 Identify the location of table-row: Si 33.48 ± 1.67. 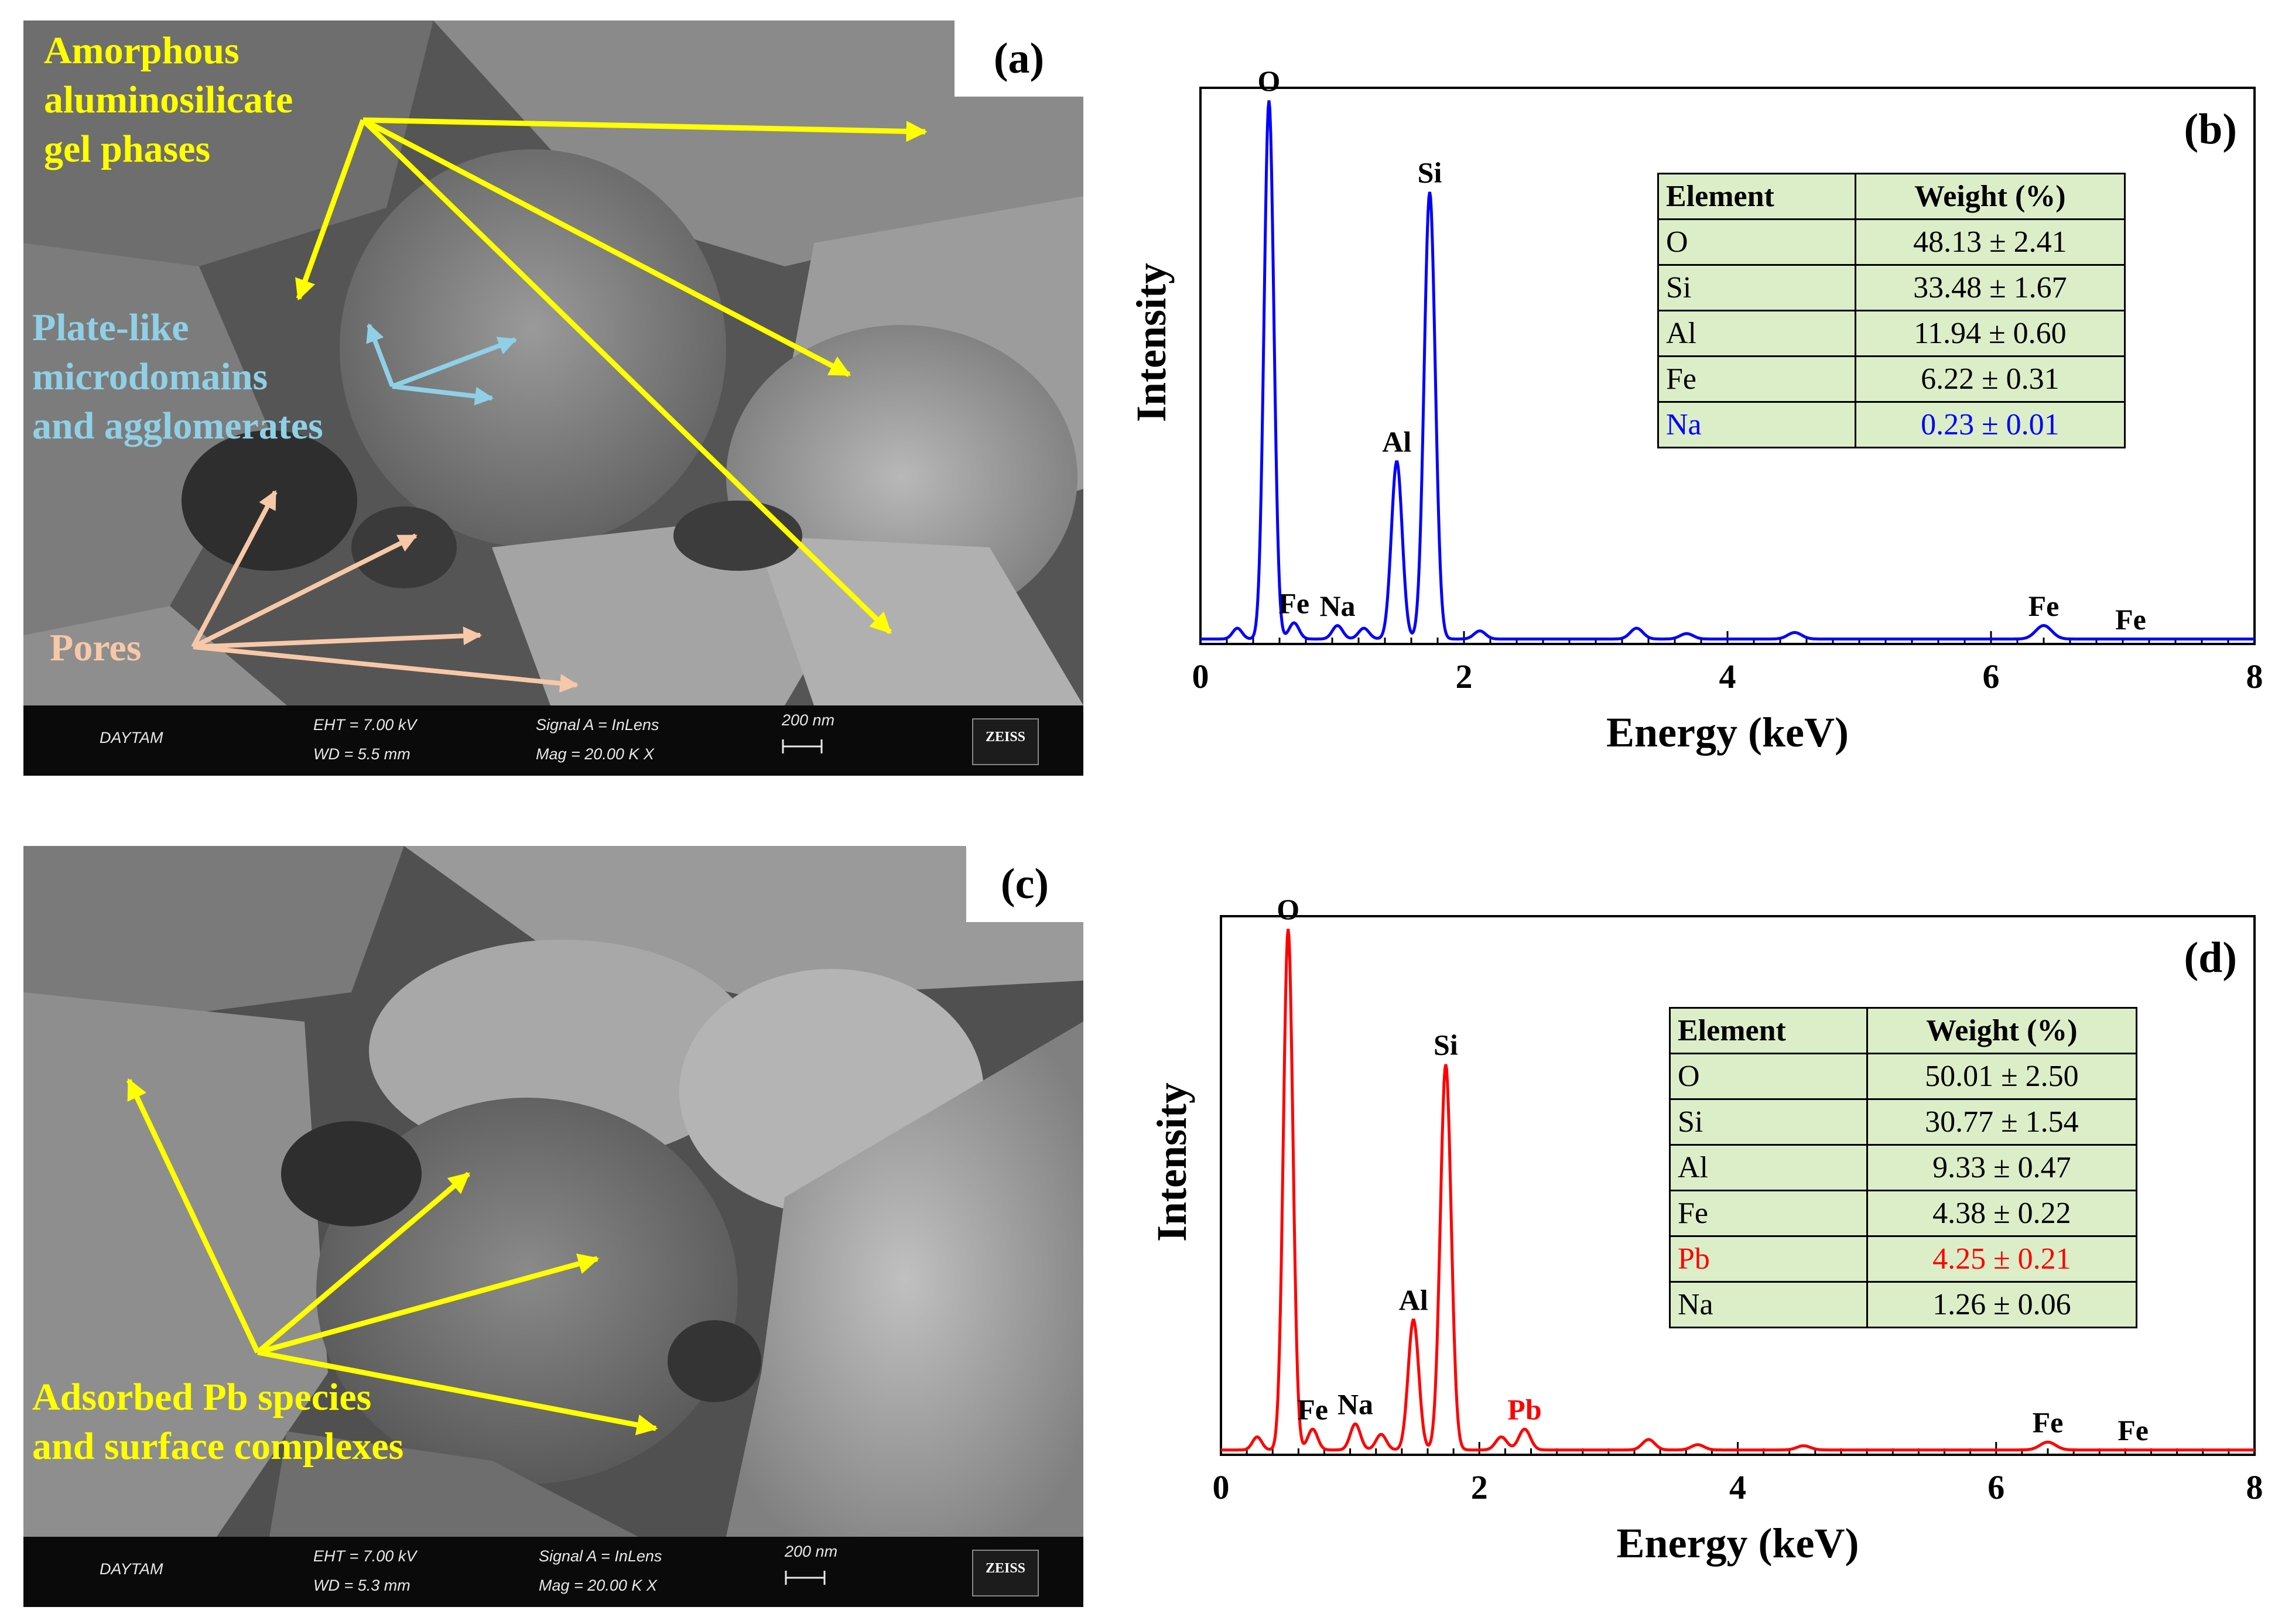
(1891, 287).